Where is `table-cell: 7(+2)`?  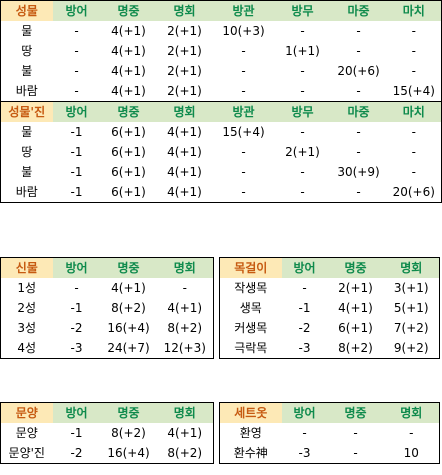 table-cell: 7(+2) is located at coordinates (411, 328).